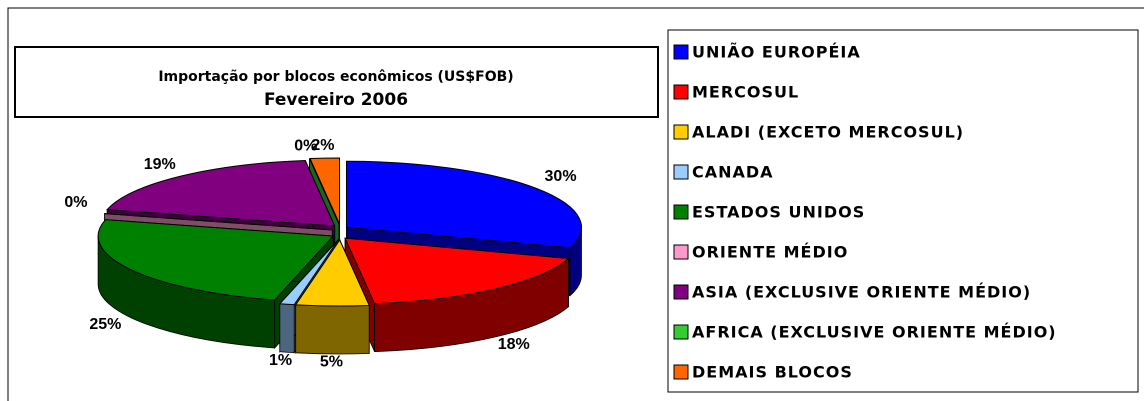  Describe the element at coordinates (336, 100) in the screenshot. I see `chart-subtitle: Fevereiro 2006` at that location.